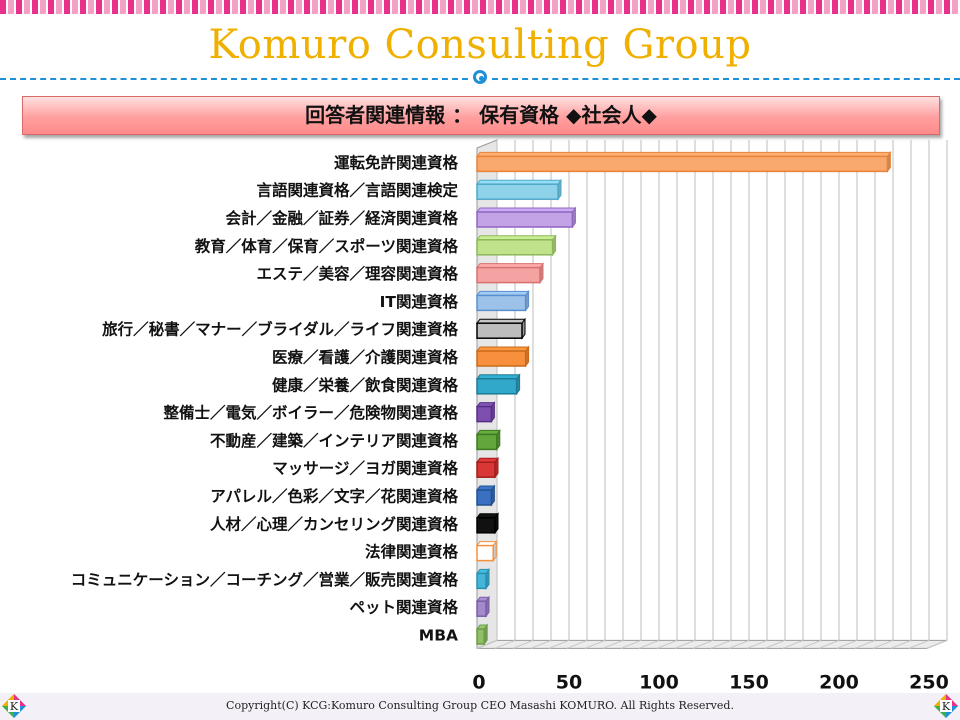  I want to click on kcg-logo-right-icon: K, so click(946, 706).